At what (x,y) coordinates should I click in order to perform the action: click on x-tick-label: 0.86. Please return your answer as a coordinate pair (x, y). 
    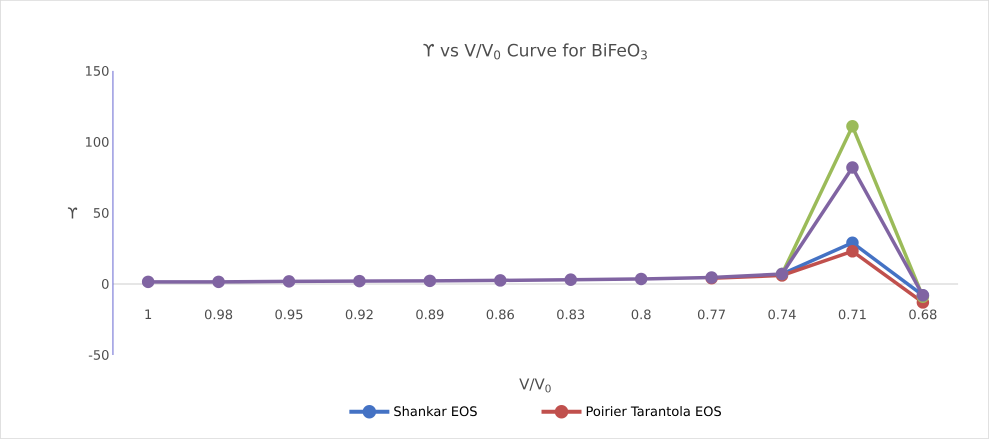
    Looking at the image, I should click on (500, 315).